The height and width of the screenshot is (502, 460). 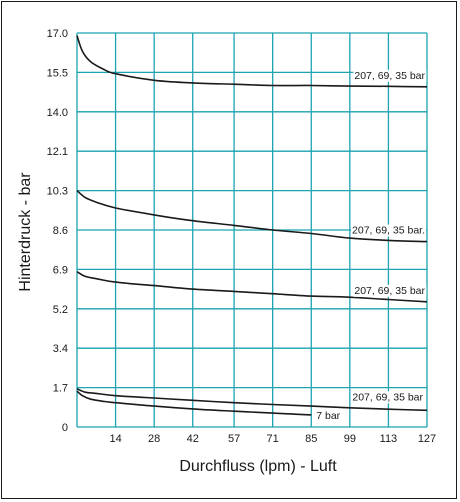 What do you see at coordinates (57, 152) in the screenshot?
I see `y-tick-label: 12.1` at bounding box center [57, 152].